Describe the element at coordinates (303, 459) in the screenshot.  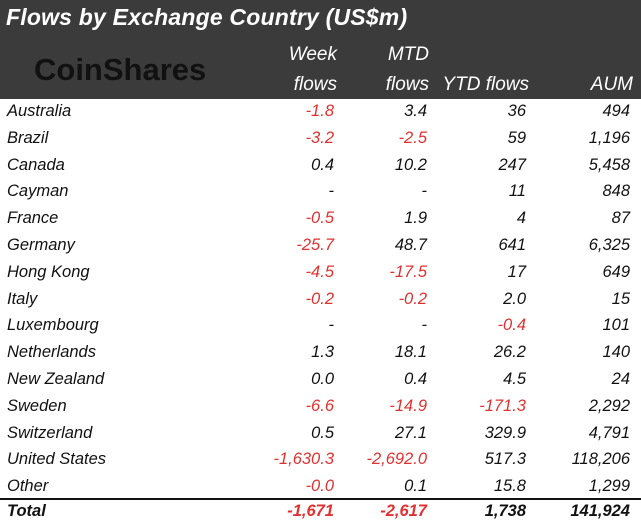
I see `cell-week-flows: -1,630.3` at that location.